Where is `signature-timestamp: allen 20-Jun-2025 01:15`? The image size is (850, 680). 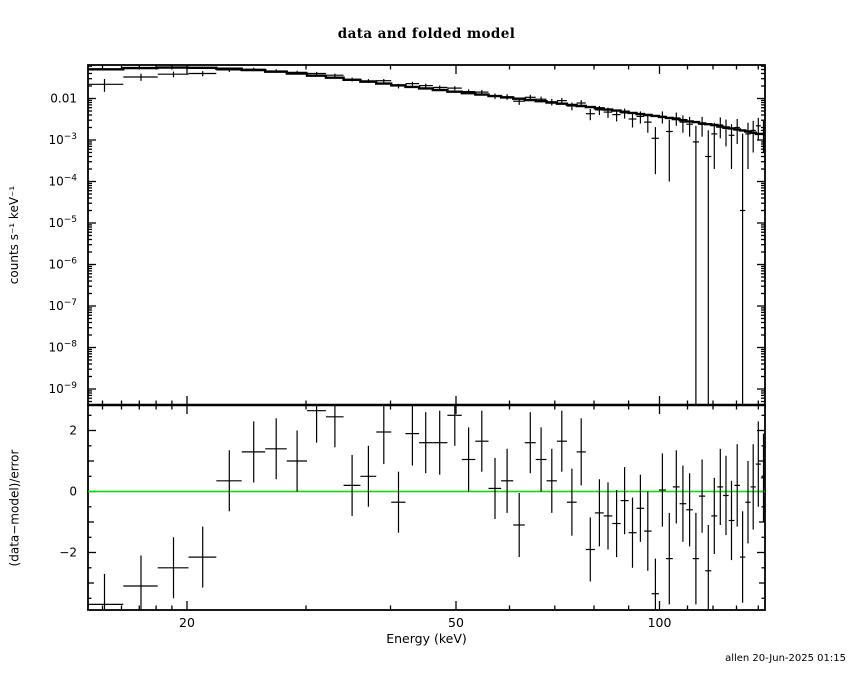 signature-timestamp: allen 20-Jun-2025 01:15 is located at coordinates (785, 658).